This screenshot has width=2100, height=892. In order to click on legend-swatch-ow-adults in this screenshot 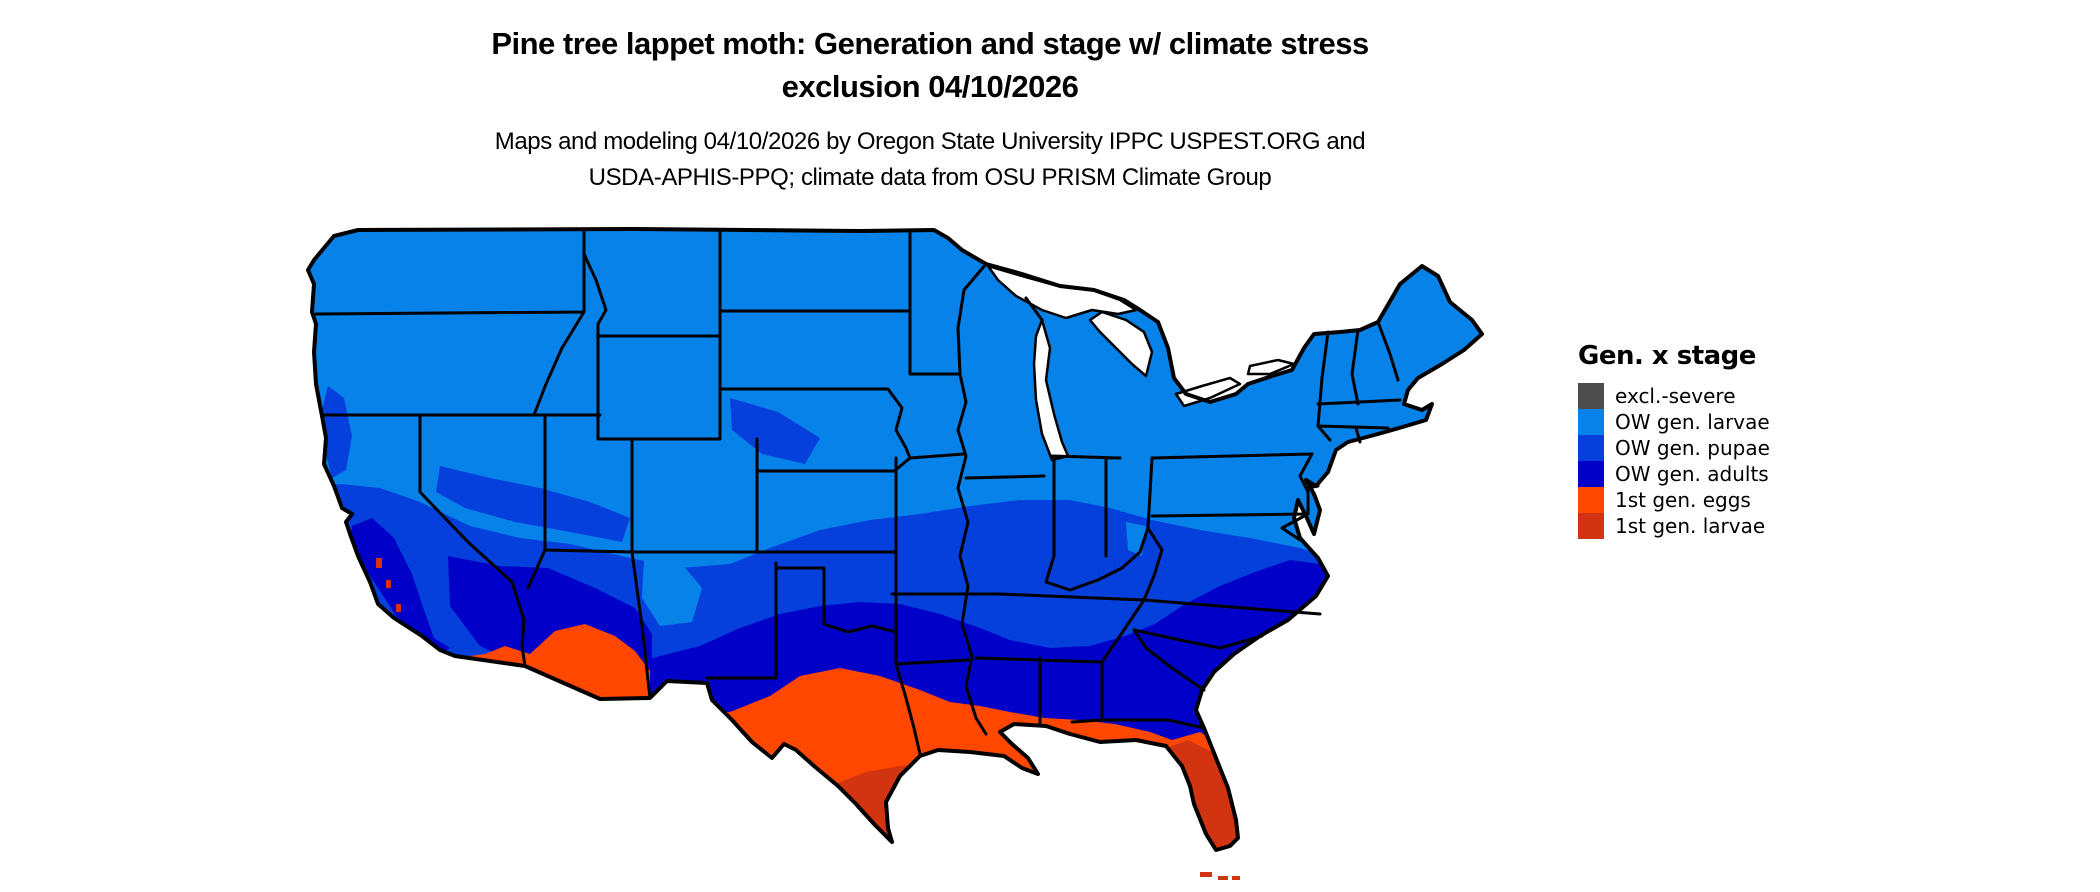, I will do `click(1591, 474)`.